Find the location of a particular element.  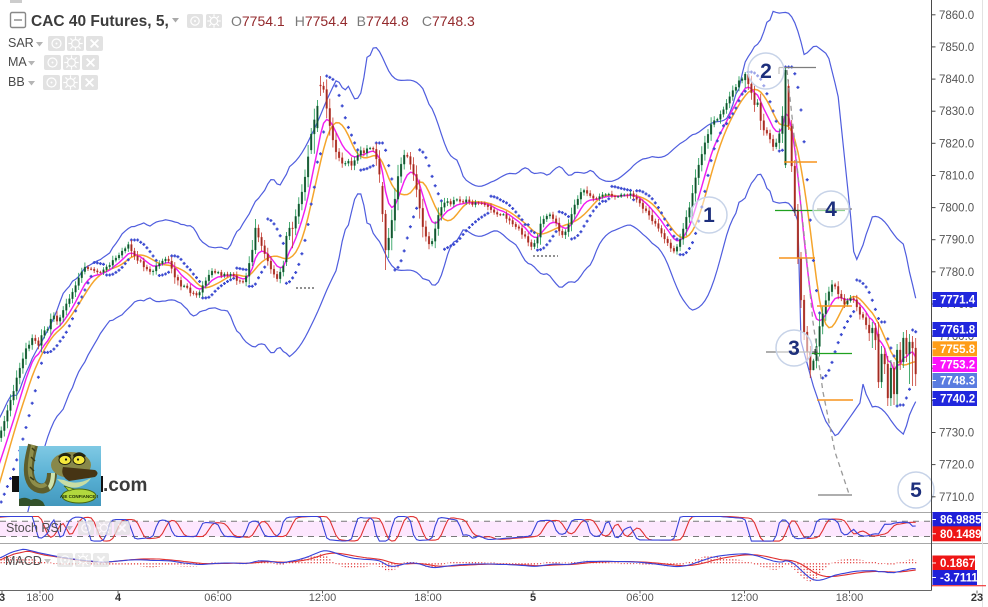

svg-text: BB is located at coordinates (16, 82).